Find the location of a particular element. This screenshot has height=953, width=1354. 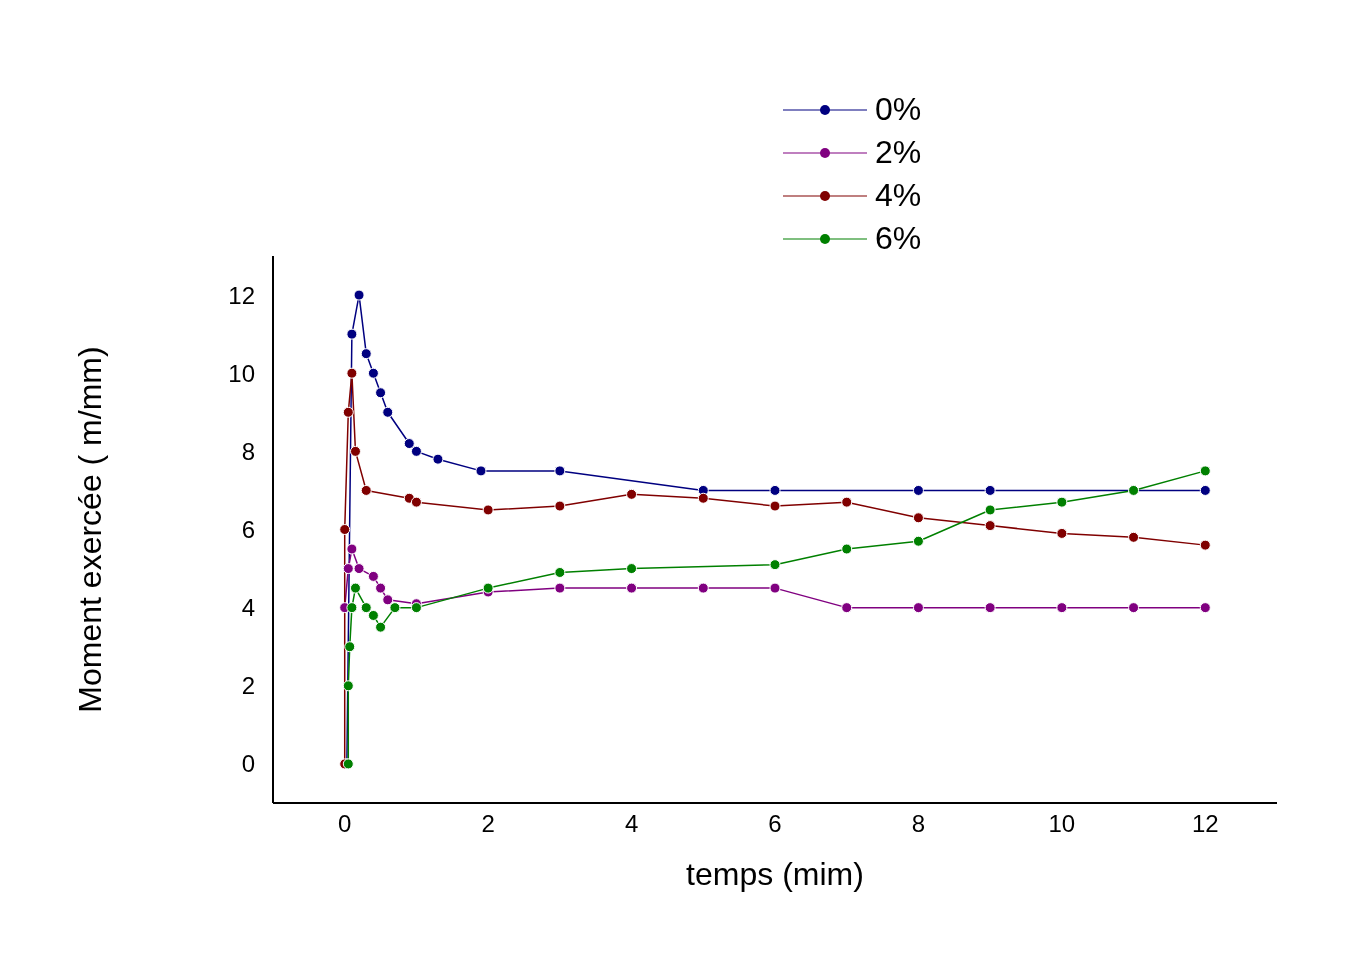

y-tick-label: 4 is located at coordinates (248, 608).